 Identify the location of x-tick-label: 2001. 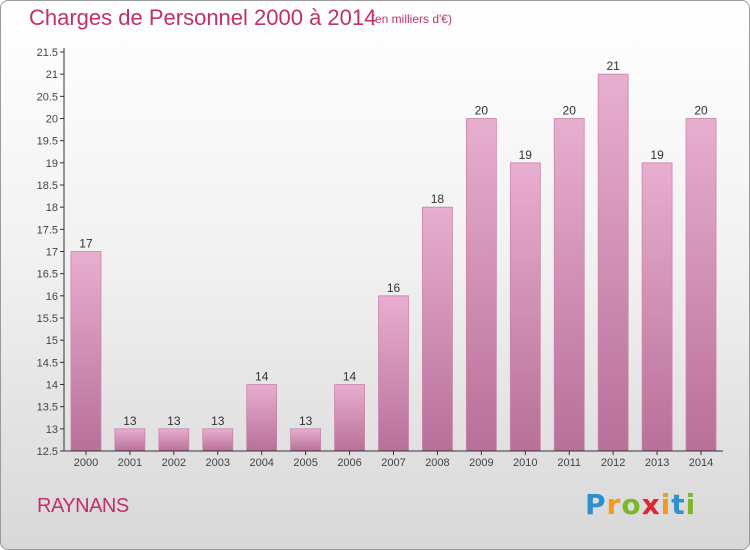
(130, 463).